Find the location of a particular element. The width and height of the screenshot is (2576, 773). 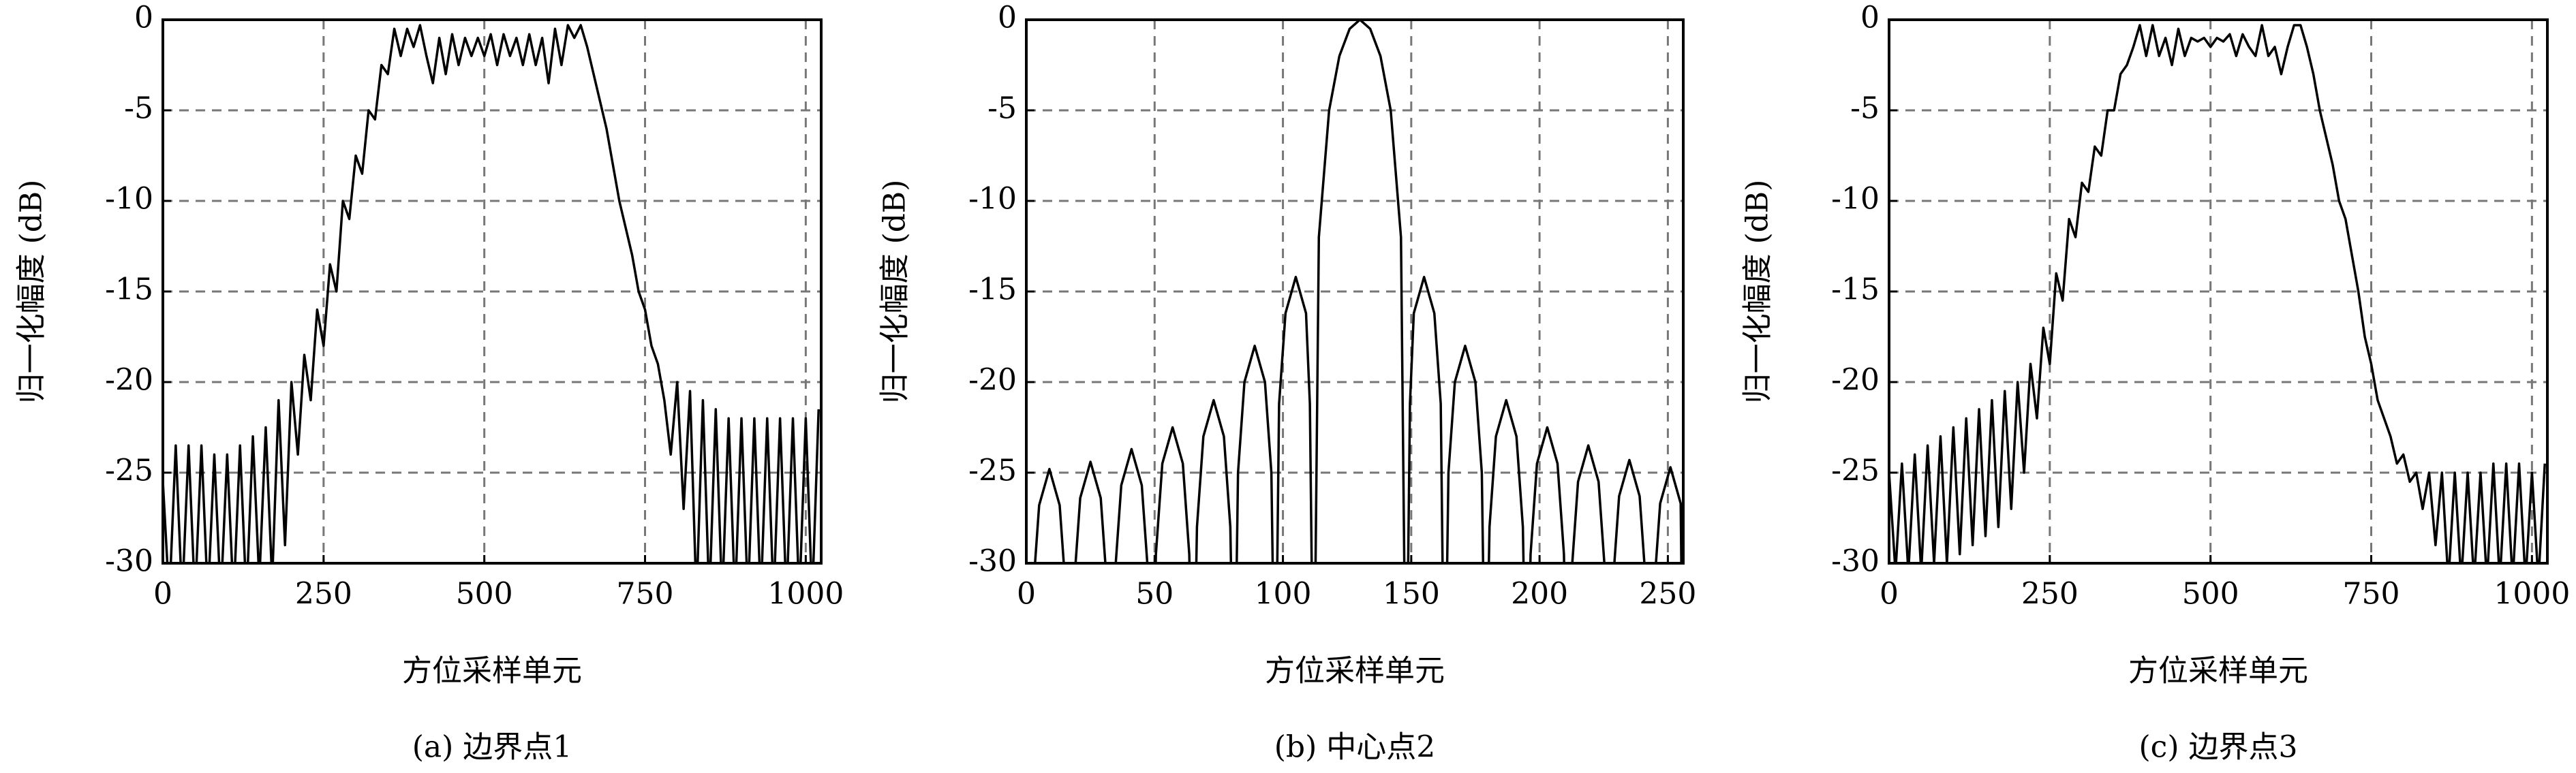

caption: (b) 中心点2 is located at coordinates (1354, 748).